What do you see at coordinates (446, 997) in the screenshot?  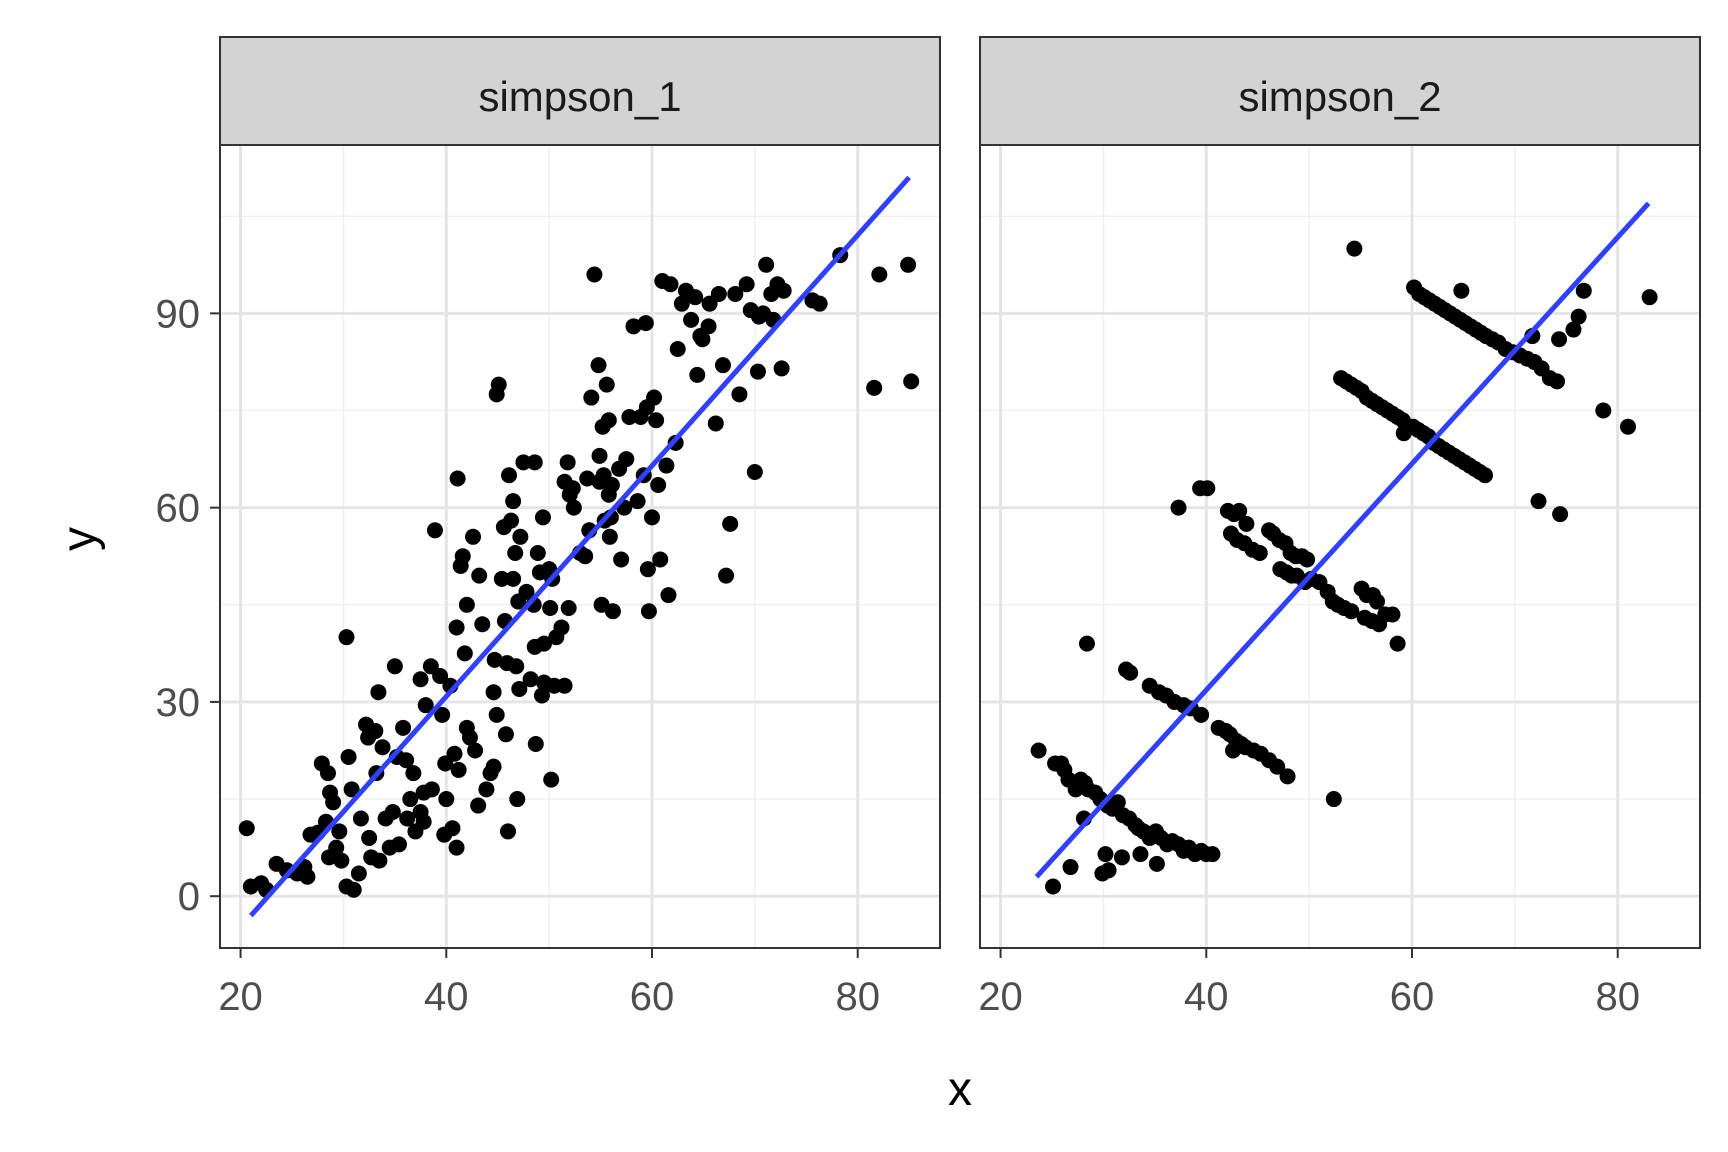 I see `x-tick-label: 40` at bounding box center [446, 997].